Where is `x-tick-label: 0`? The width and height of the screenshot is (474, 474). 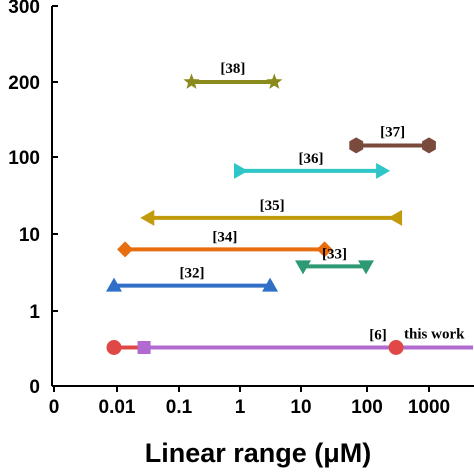 x-tick-label: 0 is located at coordinates (54, 407).